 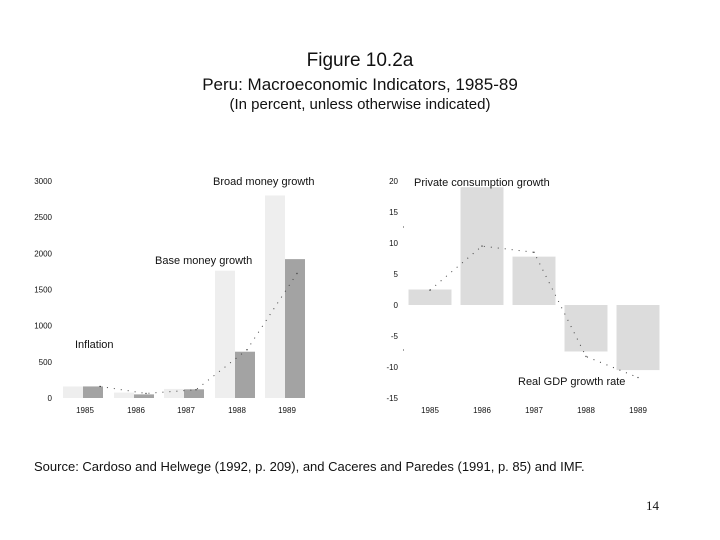 What do you see at coordinates (395, 336) in the screenshot?
I see `y-tick-label: -5` at bounding box center [395, 336].